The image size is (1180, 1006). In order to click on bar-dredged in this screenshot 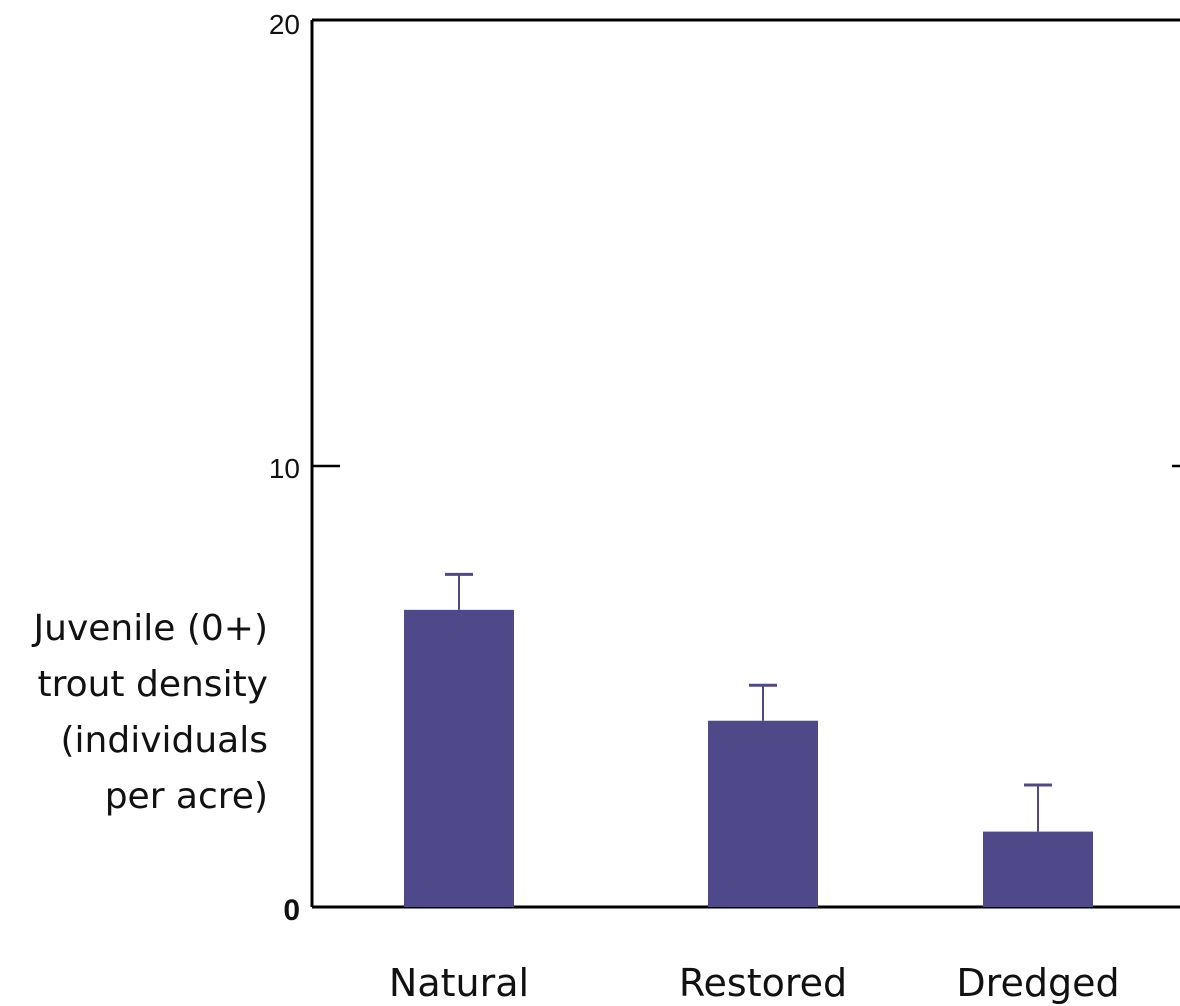, I will do `click(1038, 869)`.